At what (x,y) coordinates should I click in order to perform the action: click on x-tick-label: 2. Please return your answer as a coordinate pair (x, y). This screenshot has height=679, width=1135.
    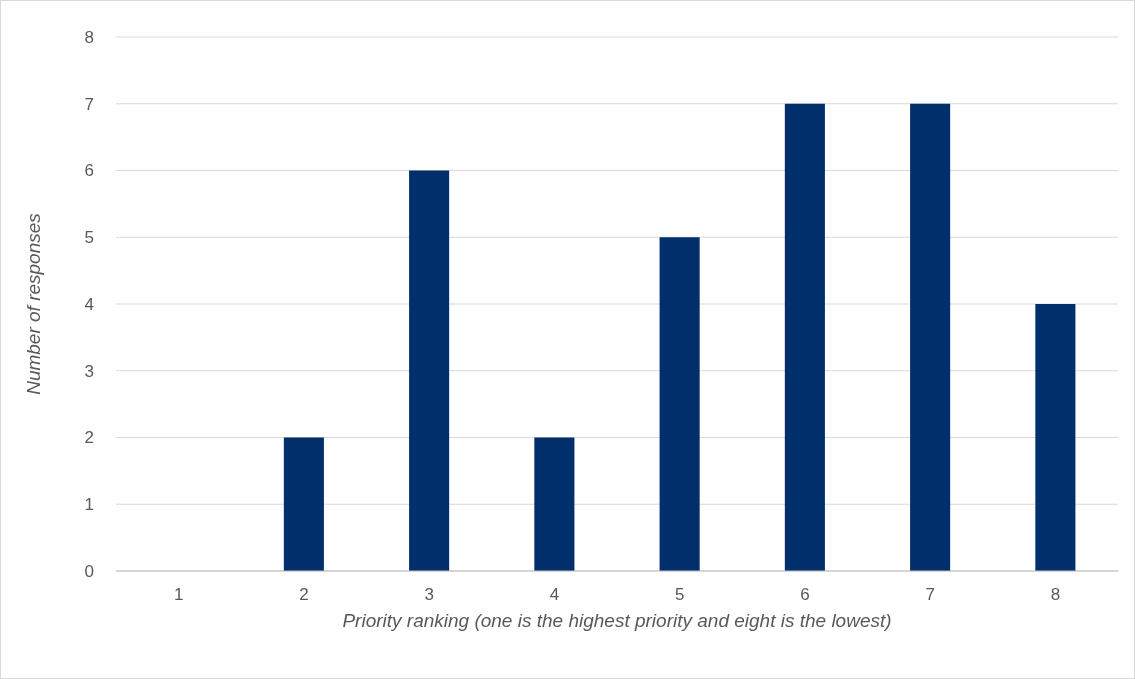
    Looking at the image, I should click on (304, 594).